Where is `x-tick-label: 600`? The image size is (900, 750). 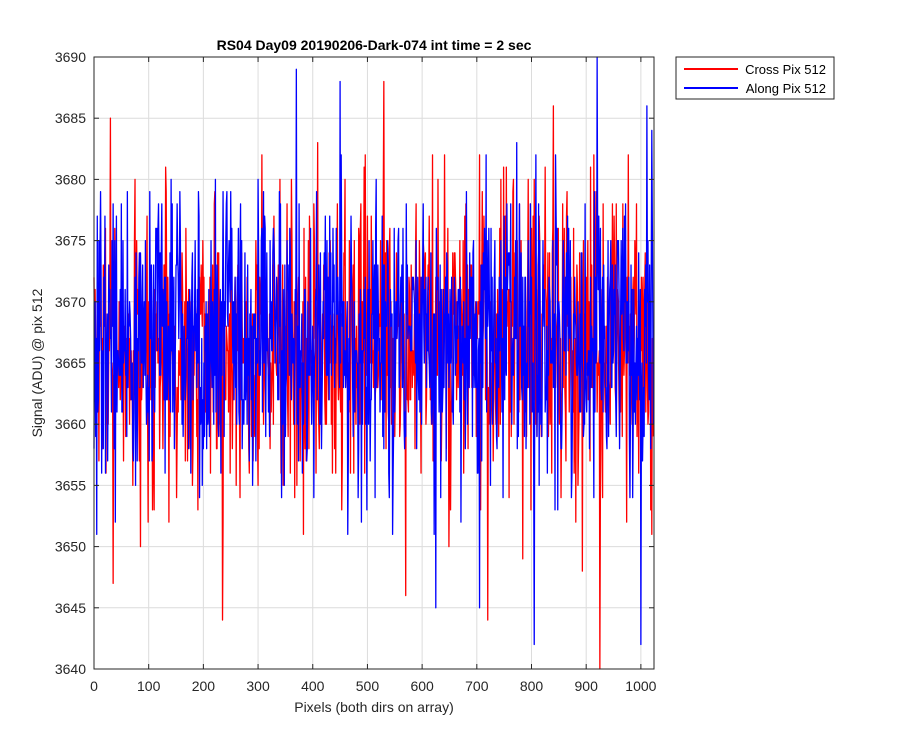 x-tick-label: 600 is located at coordinates (422, 686).